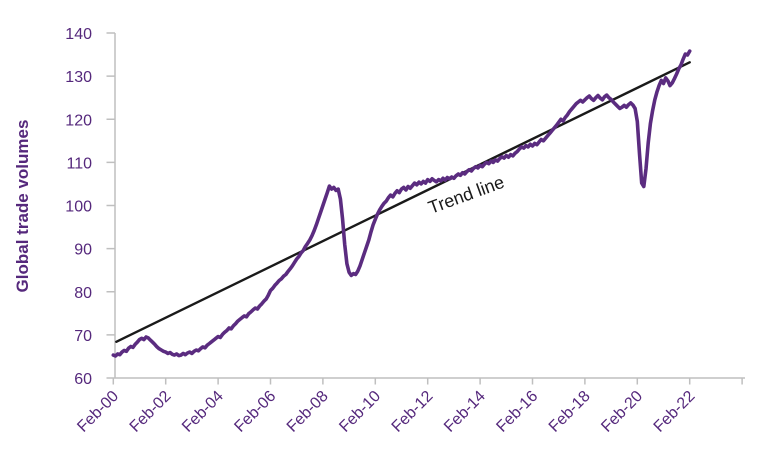  I want to click on y-tick-label: 70, so click(83, 336).